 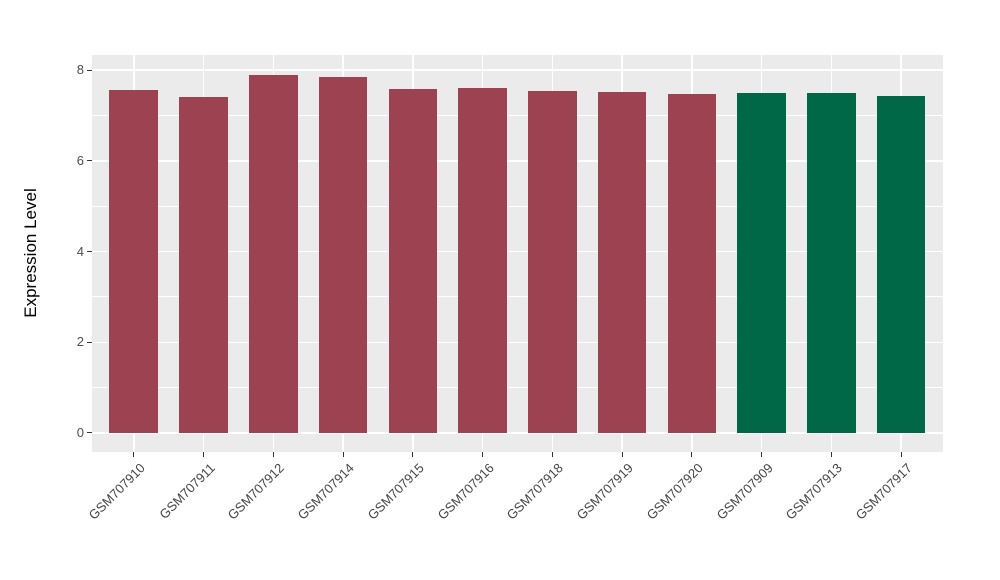 What do you see at coordinates (80, 69) in the screenshot?
I see `y-tick-label: 8` at bounding box center [80, 69].